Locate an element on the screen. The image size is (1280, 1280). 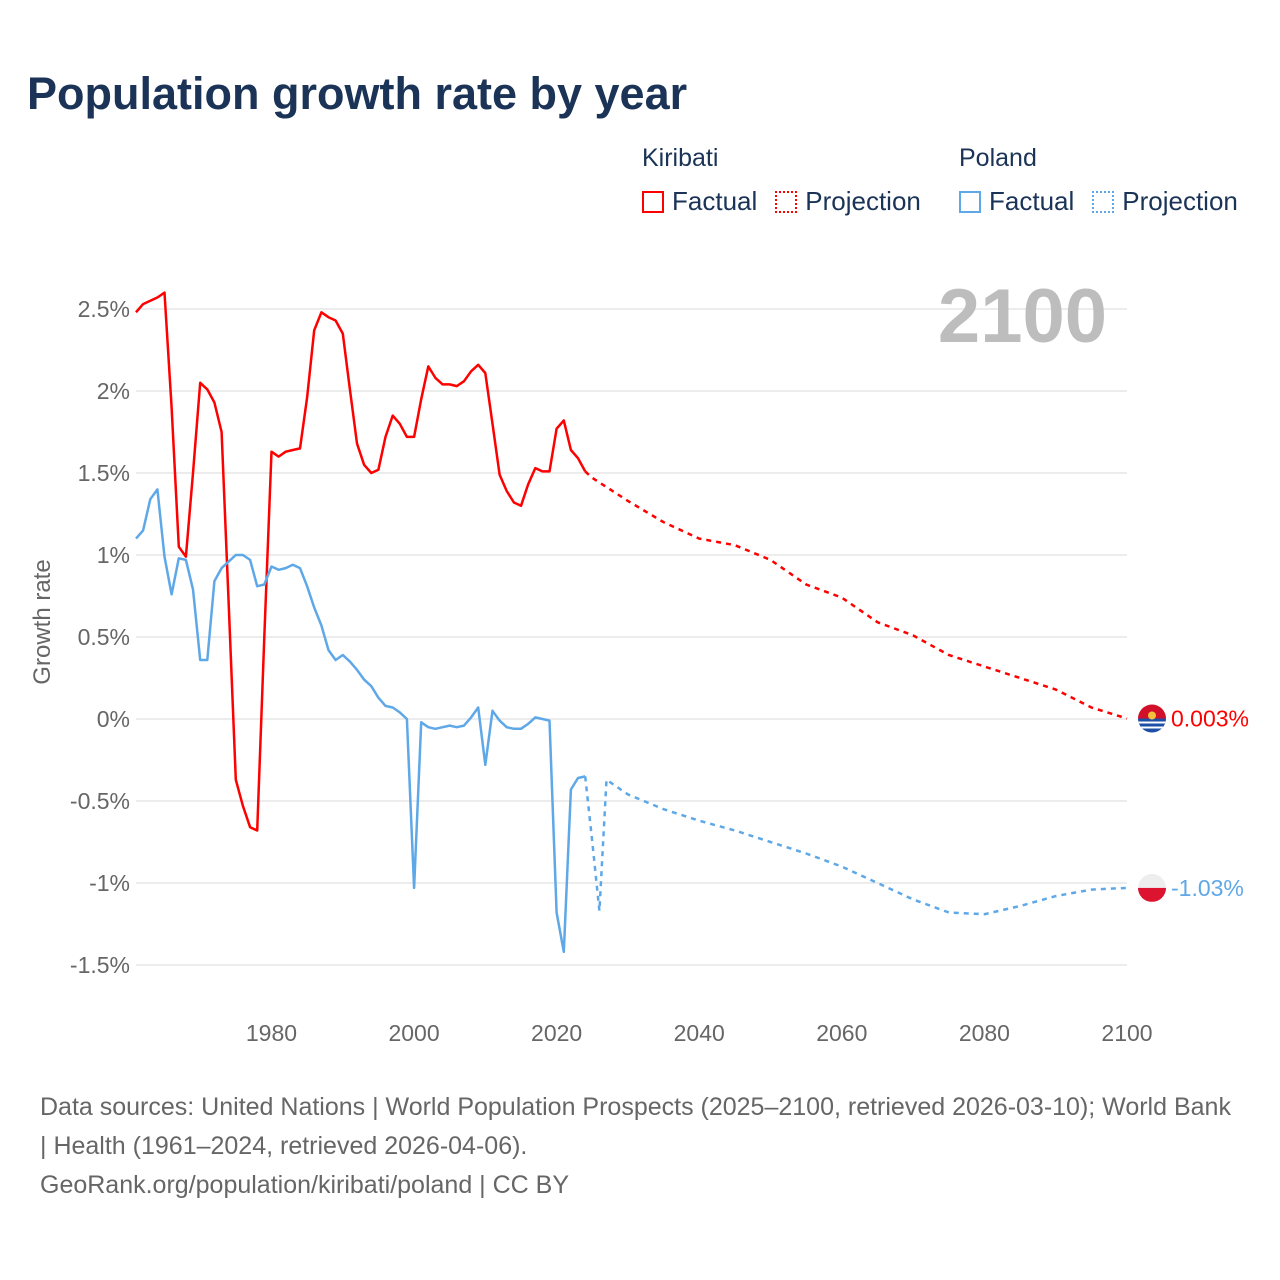
x-tick-label: 2100 is located at coordinates (1126, 1033).